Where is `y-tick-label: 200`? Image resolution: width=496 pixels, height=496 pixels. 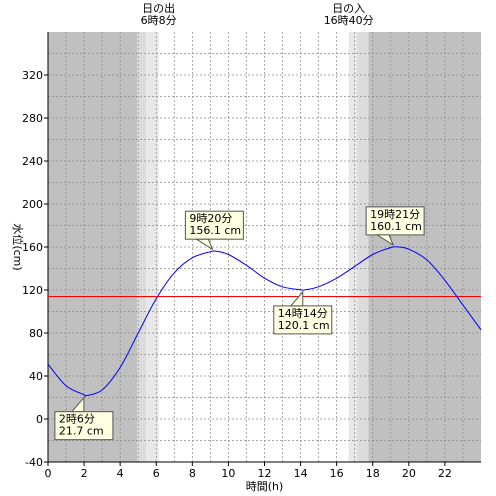 y-tick-label: 200 is located at coordinates (32, 204).